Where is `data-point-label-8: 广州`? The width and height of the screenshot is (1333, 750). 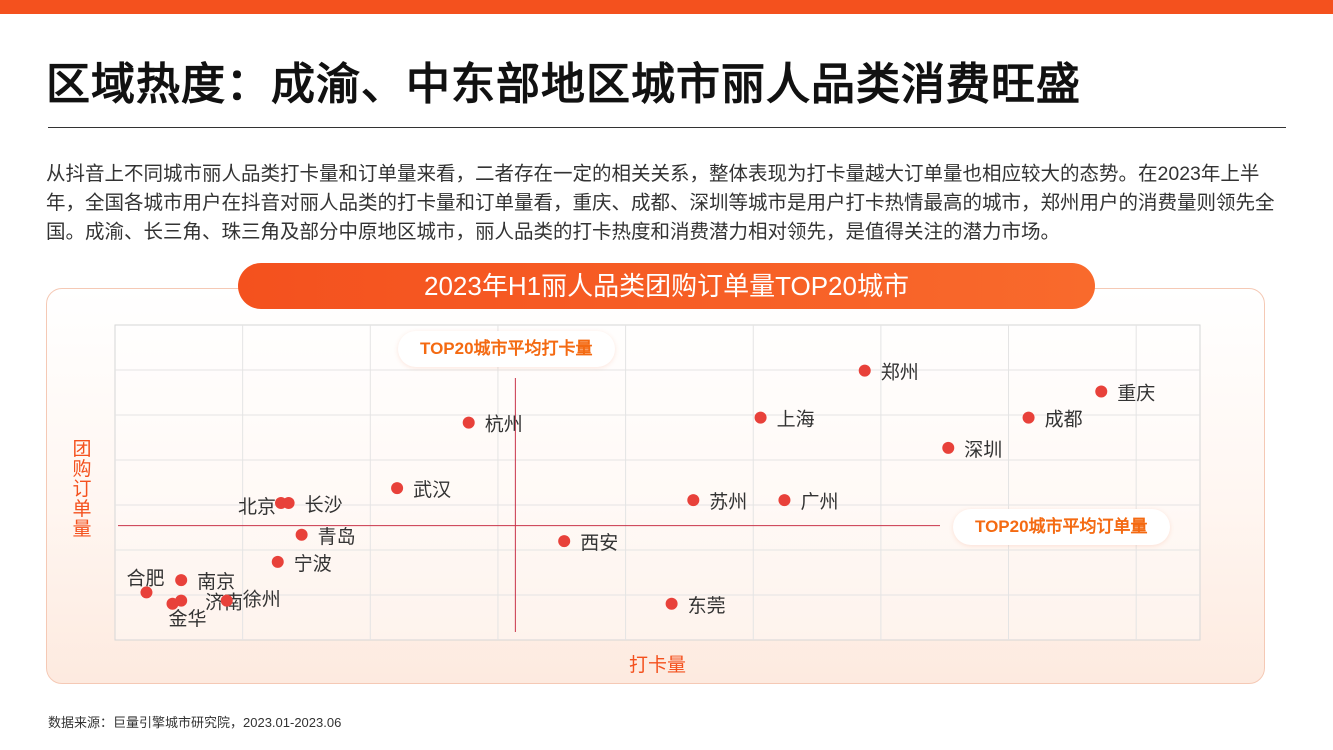 data-point-label-8: 广州 is located at coordinates (819, 502).